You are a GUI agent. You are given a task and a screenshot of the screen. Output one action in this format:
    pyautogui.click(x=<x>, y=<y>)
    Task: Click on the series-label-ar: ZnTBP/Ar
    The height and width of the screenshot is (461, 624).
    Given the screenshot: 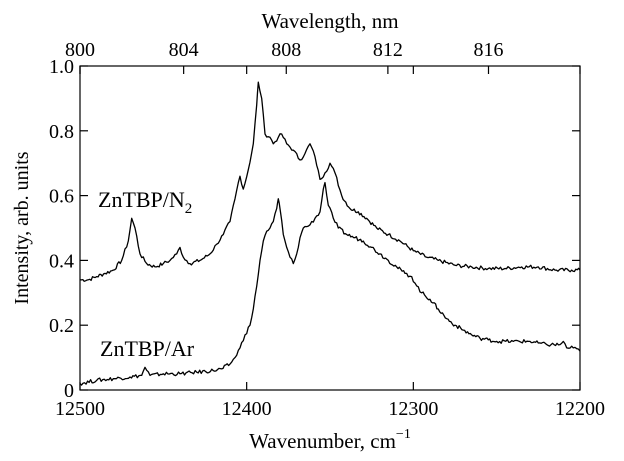 What is the action you would take?
    pyautogui.click(x=147, y=348)
    